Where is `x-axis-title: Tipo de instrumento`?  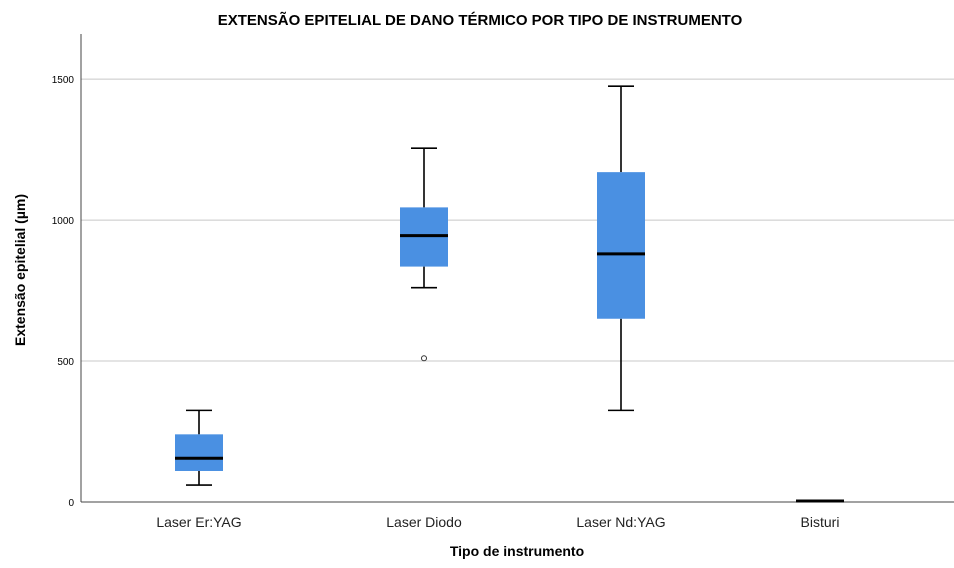
x-axis-title: Tipo de instrumento is located at coordinates (517, 551).